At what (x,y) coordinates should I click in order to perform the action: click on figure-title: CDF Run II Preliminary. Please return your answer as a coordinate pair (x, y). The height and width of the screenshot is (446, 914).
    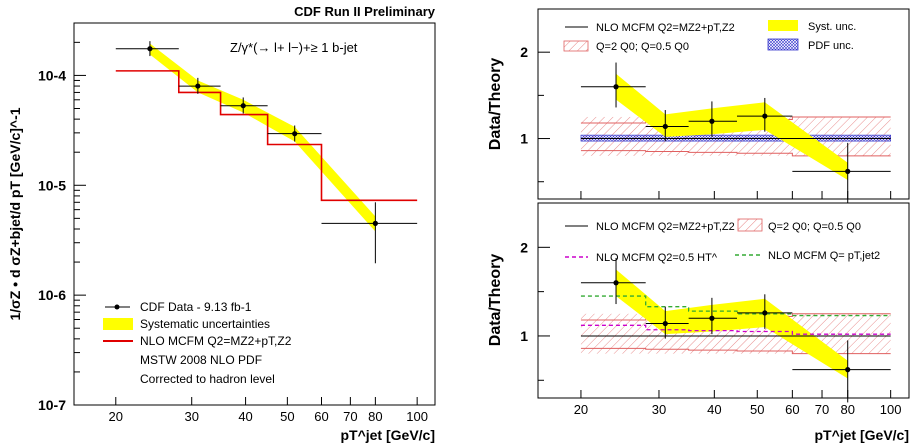
    Looking at the image, I should click on (365, 11).